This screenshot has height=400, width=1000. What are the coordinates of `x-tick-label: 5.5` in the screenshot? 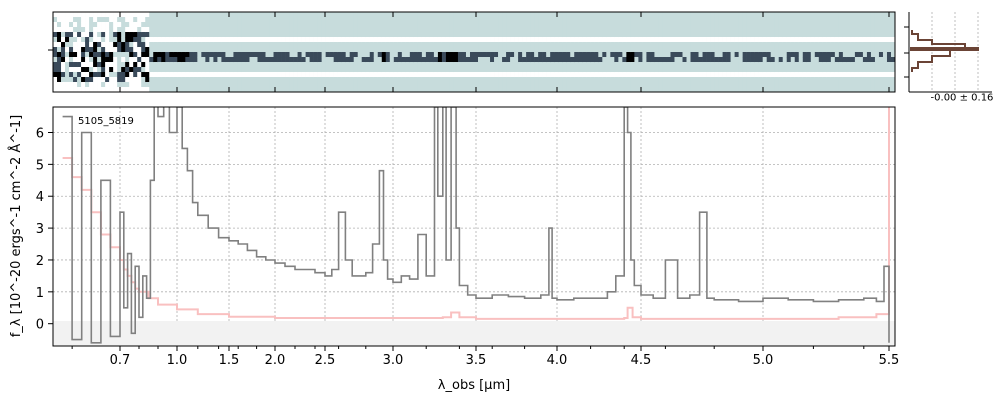 It's located at (889, 360).